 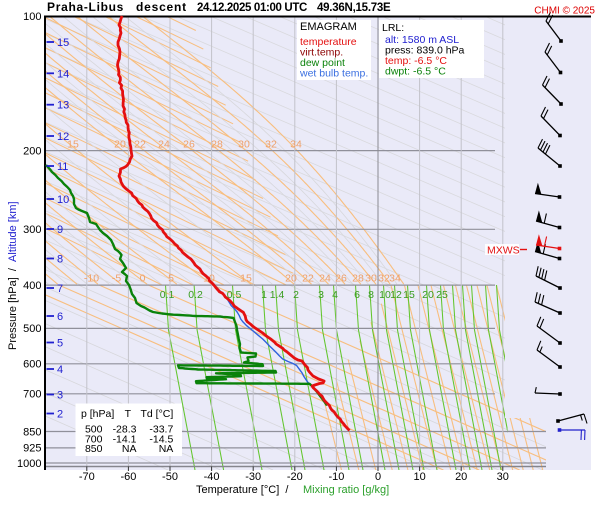 I want to click on svg-text: dwpt: -6.5 °C, so click(x=415, y=72).